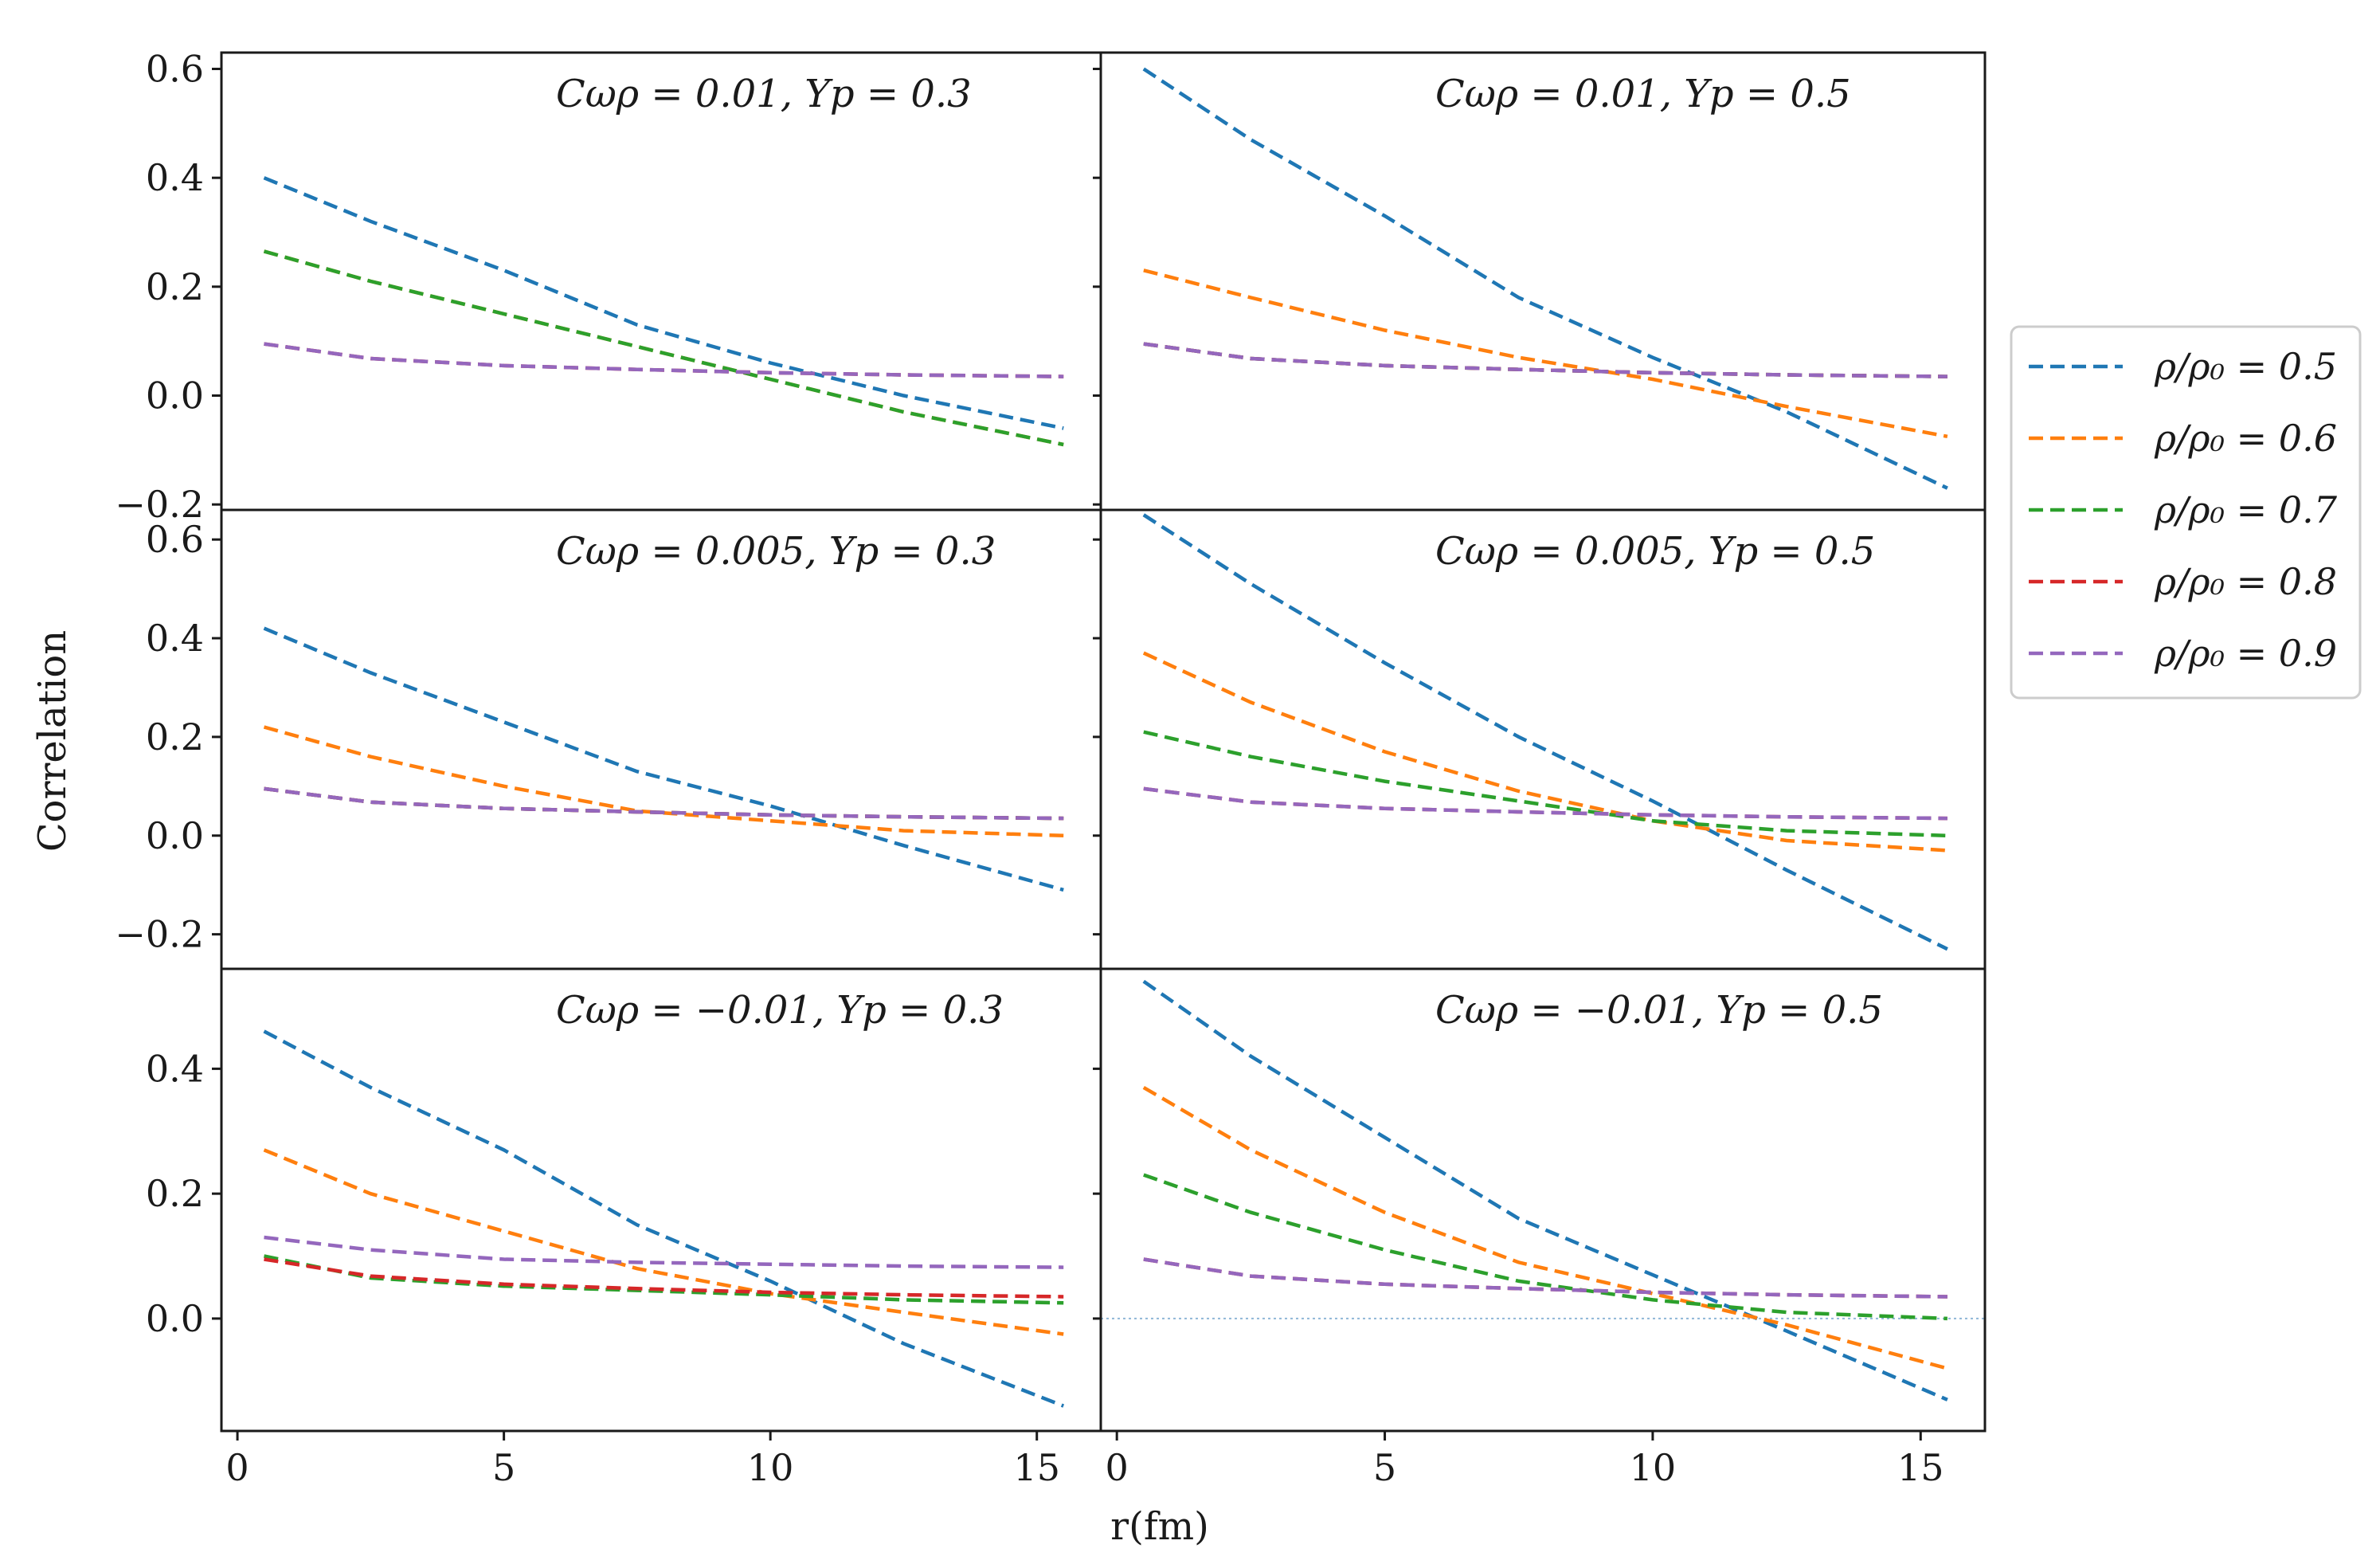 Image resolution: width=2380 pixels, height=1568 pixels. What do you see at coordinates (2246, 509) in the screenshot?
I see `legend-label: ρ/ρ₀ = 0.7` at bounding box center [2246, 509].